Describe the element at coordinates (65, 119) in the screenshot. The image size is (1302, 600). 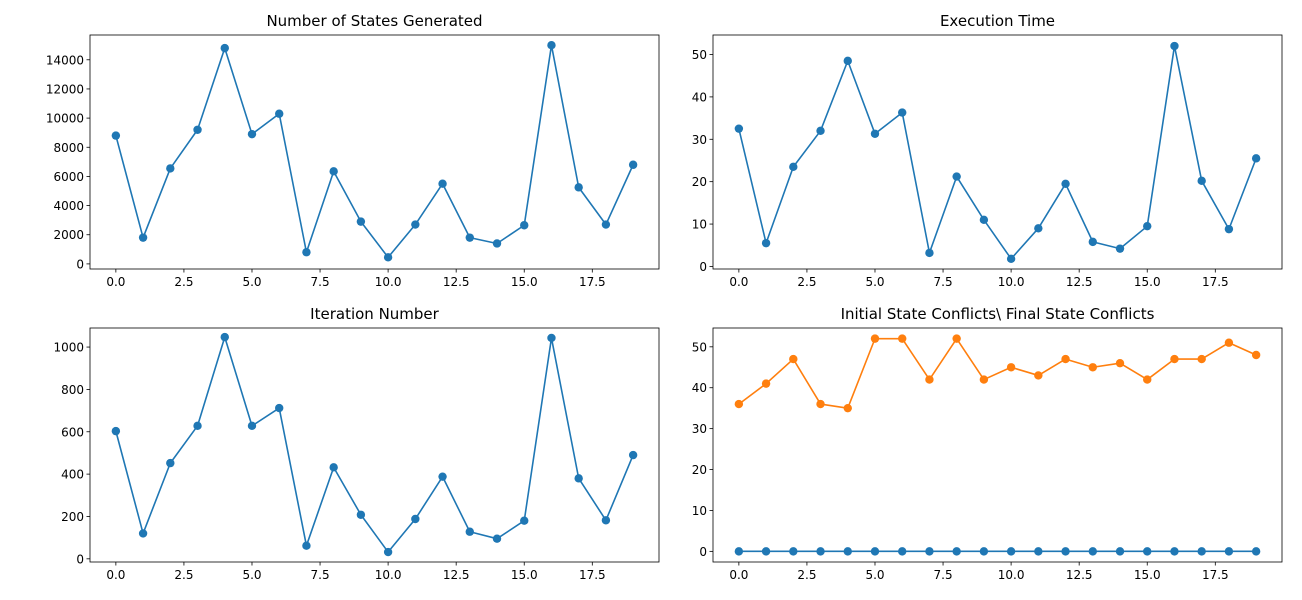
I see `y-tick-label: 10000` at that location.